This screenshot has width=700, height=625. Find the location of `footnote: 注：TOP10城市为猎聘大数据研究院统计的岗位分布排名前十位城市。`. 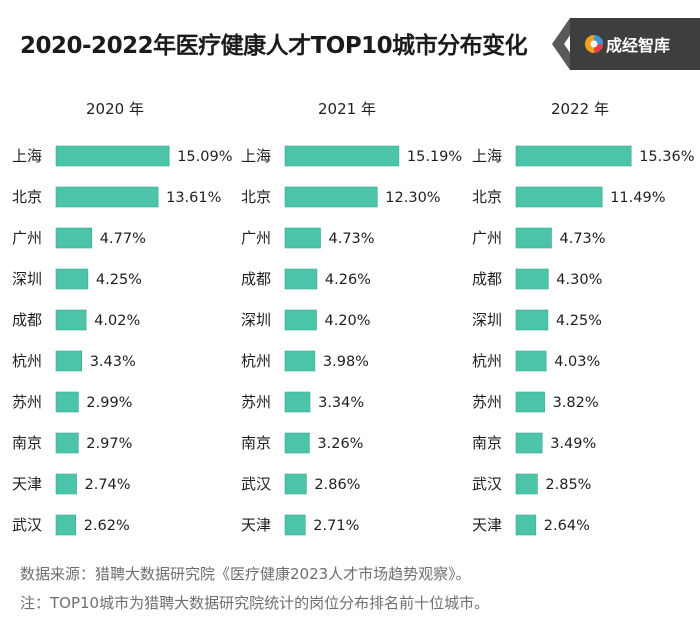

footnote: 注：TOP10城市为猎聘大数据研究院统计的岗位分布排名前十位城市。 is located at coordinates (255, 603).